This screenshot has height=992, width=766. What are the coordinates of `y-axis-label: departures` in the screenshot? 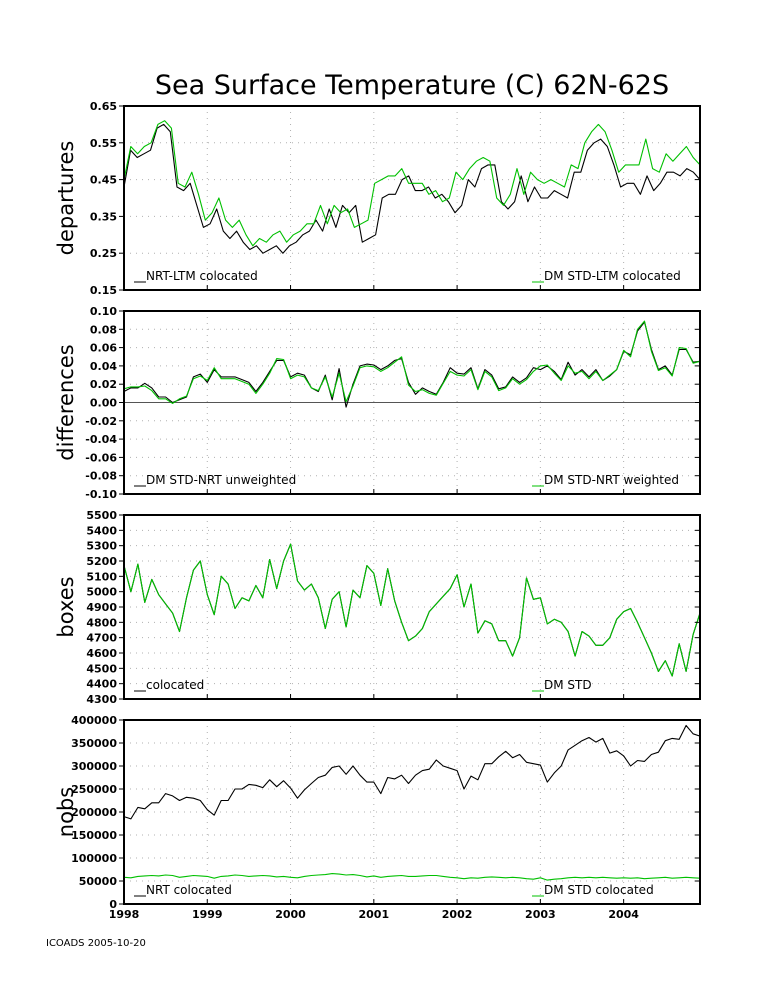 It's located at (66, 198).